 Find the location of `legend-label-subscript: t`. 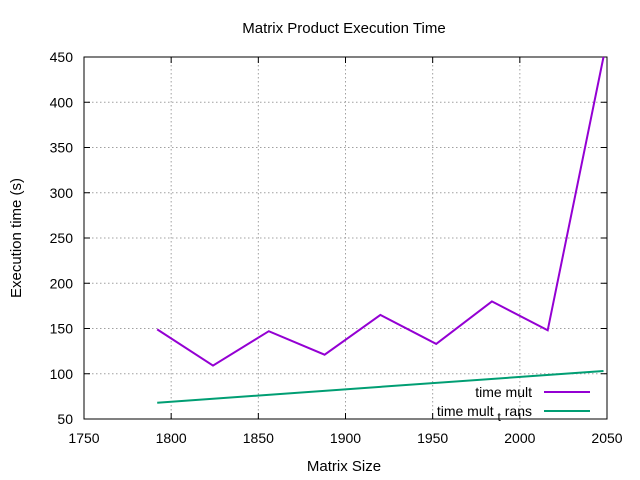

legend-label-subscript: t is located at coordinates (500, 417).